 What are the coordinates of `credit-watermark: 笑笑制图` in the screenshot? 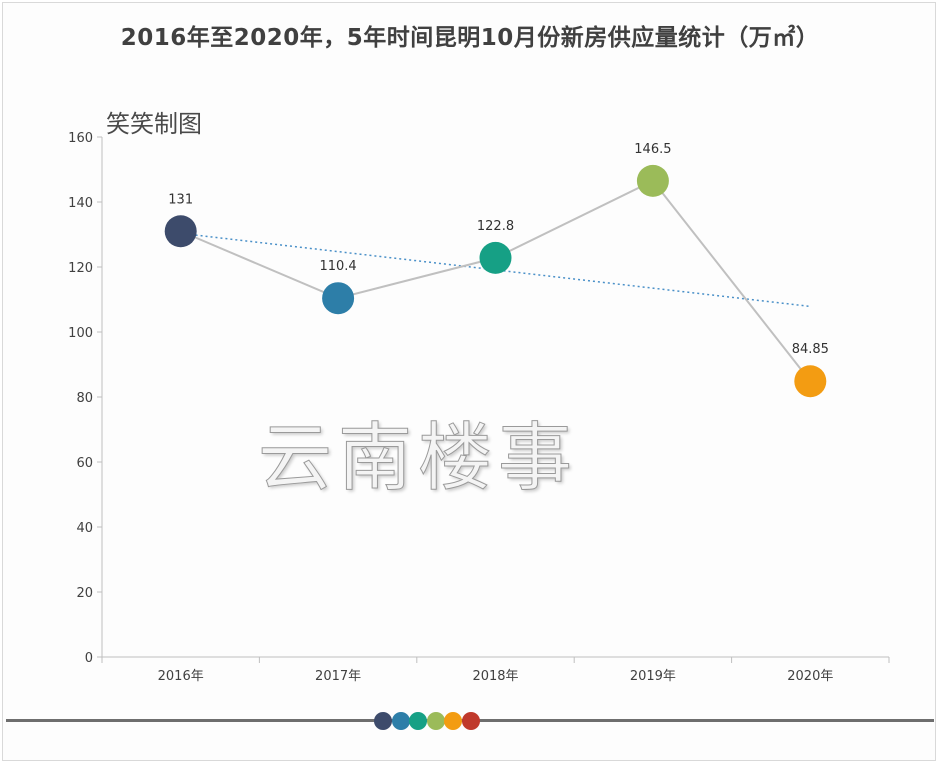 It's located at (154, 124).